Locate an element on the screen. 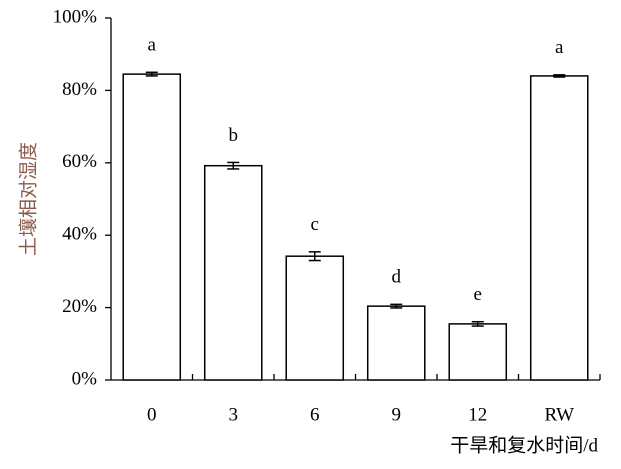  x-tick-label: 3 is located at coordinates (234, 414).